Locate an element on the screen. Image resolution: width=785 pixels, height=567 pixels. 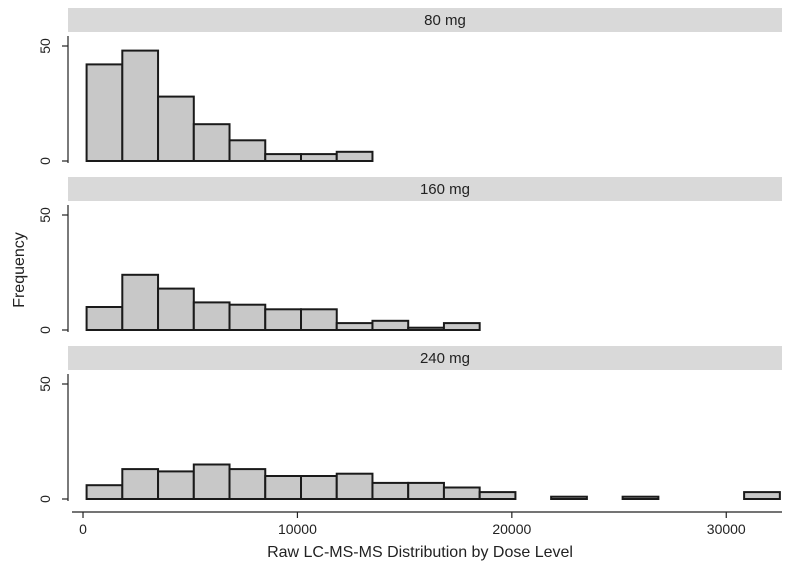
x-axis: 0 10000 20000 30000 is located at coordinates (427, 524).